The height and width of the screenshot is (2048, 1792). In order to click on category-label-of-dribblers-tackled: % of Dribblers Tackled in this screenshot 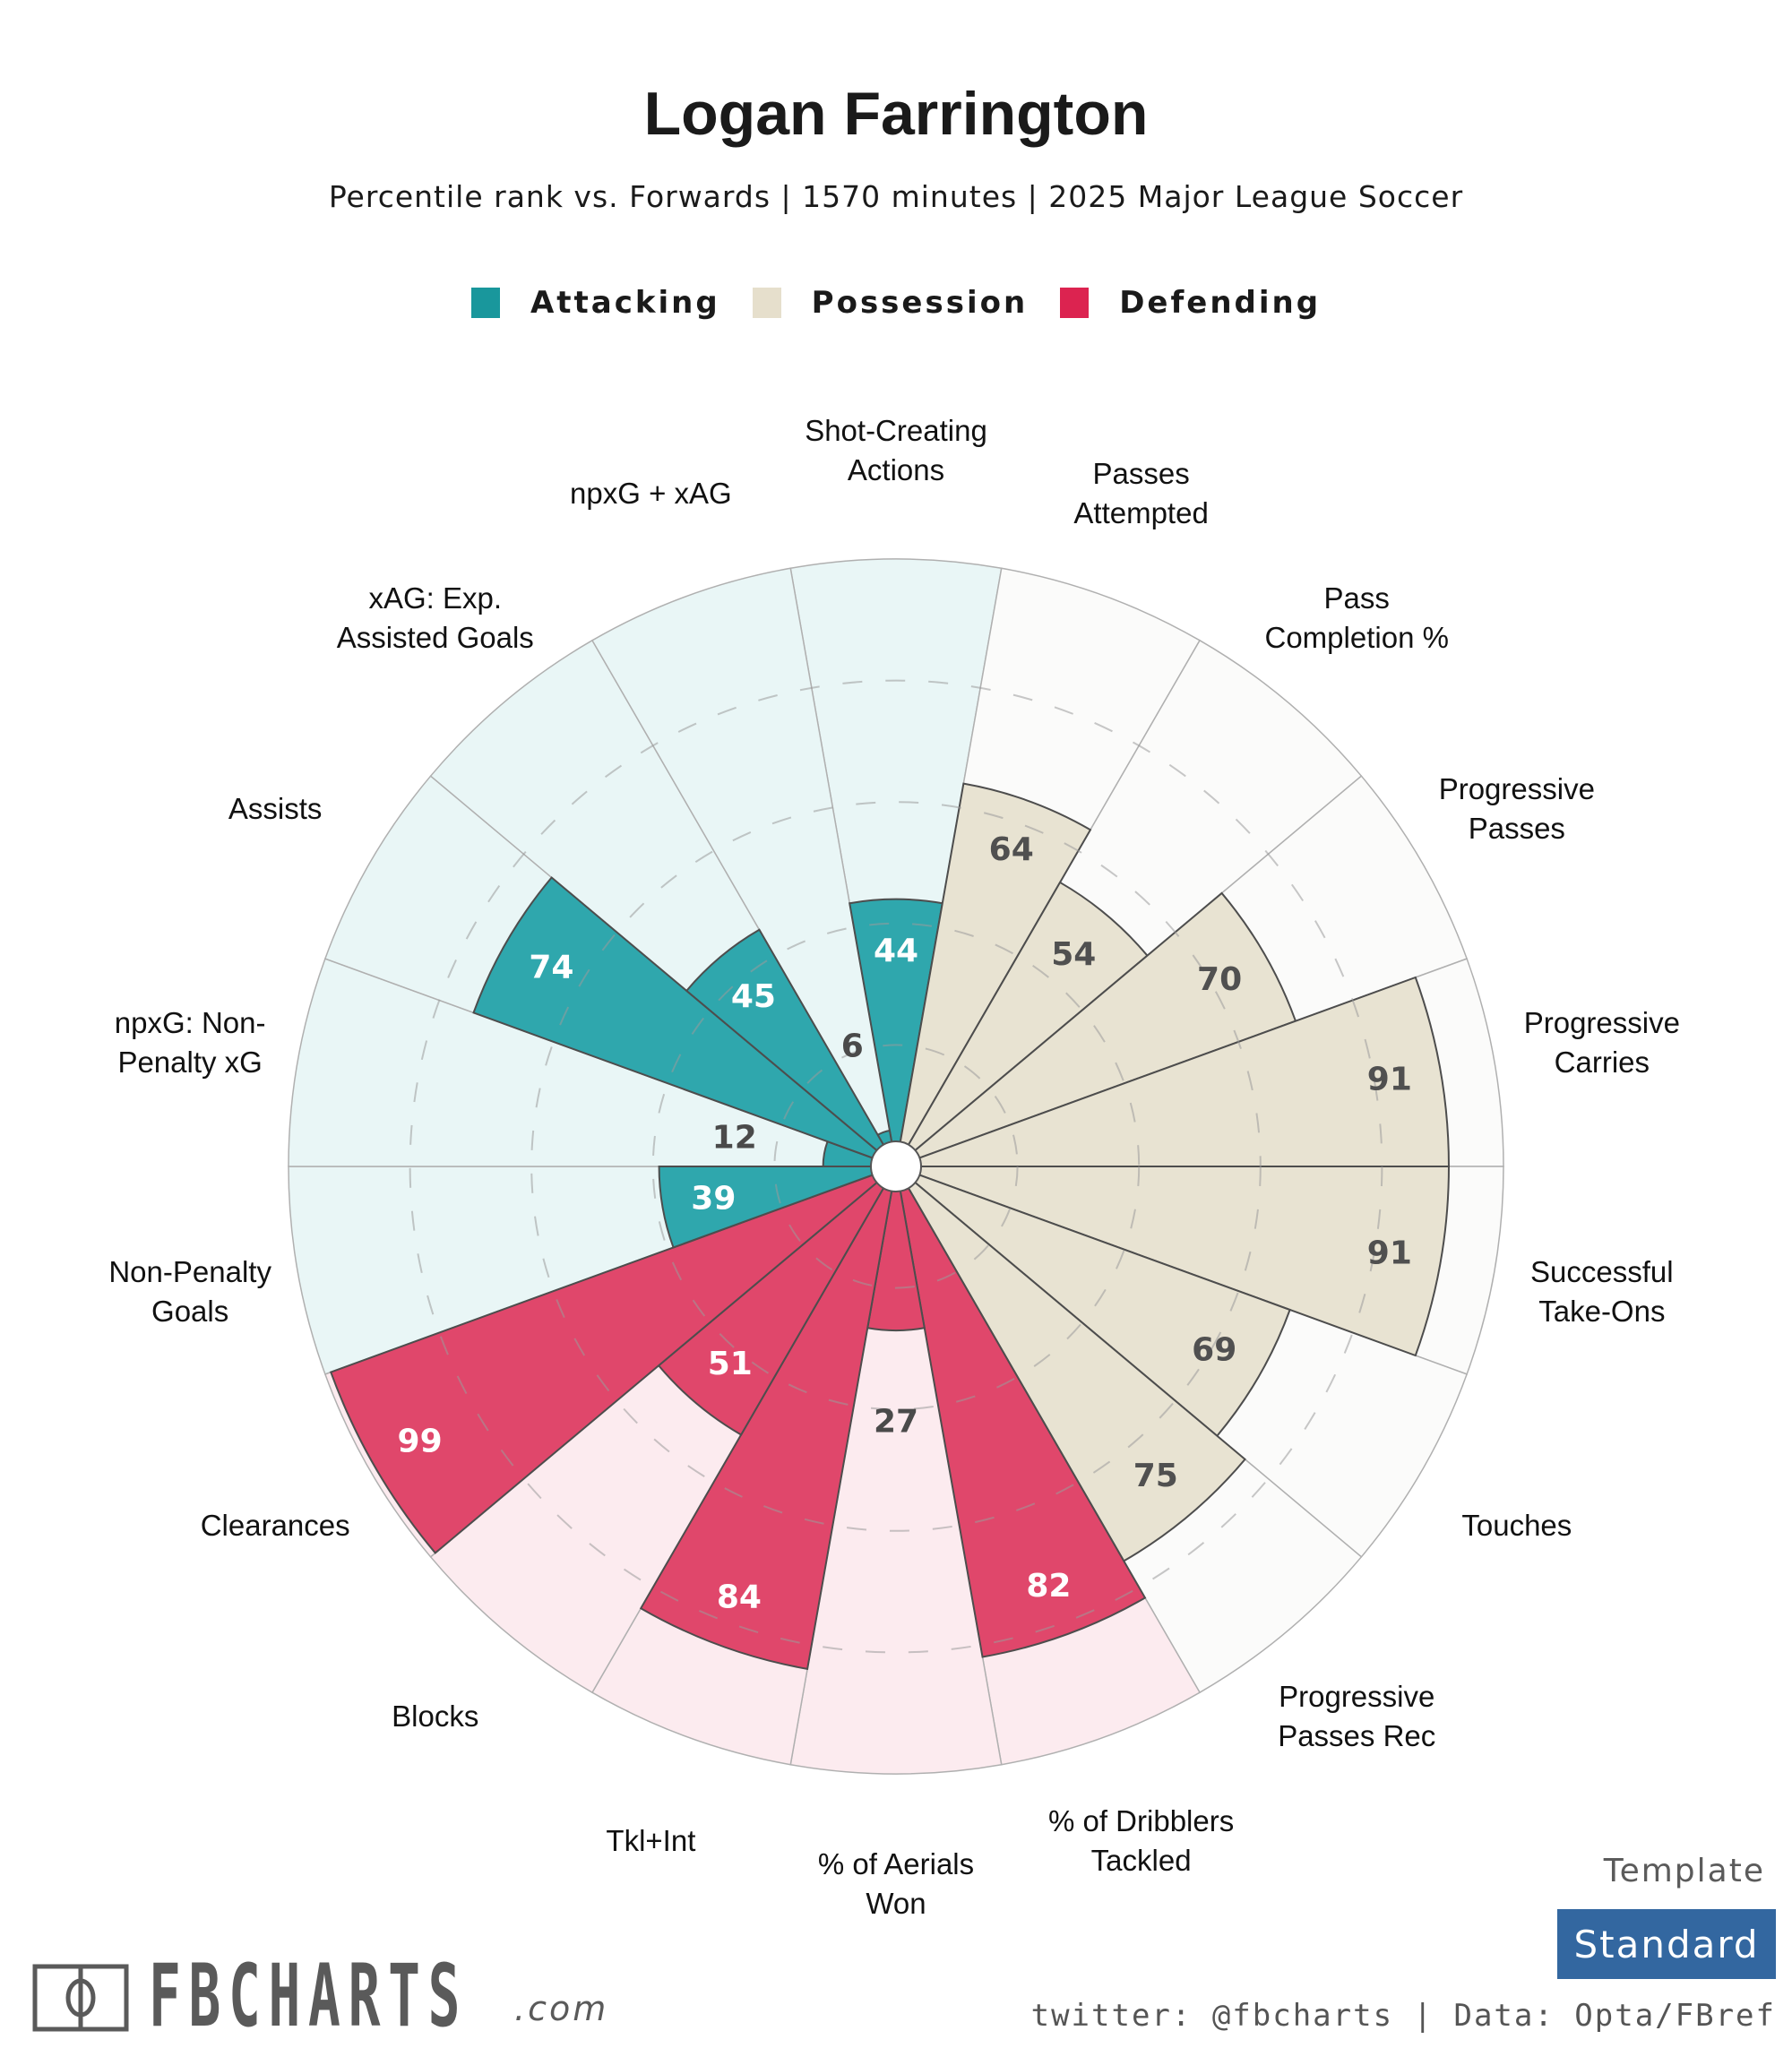, I will do `click(1141, 1839)`.